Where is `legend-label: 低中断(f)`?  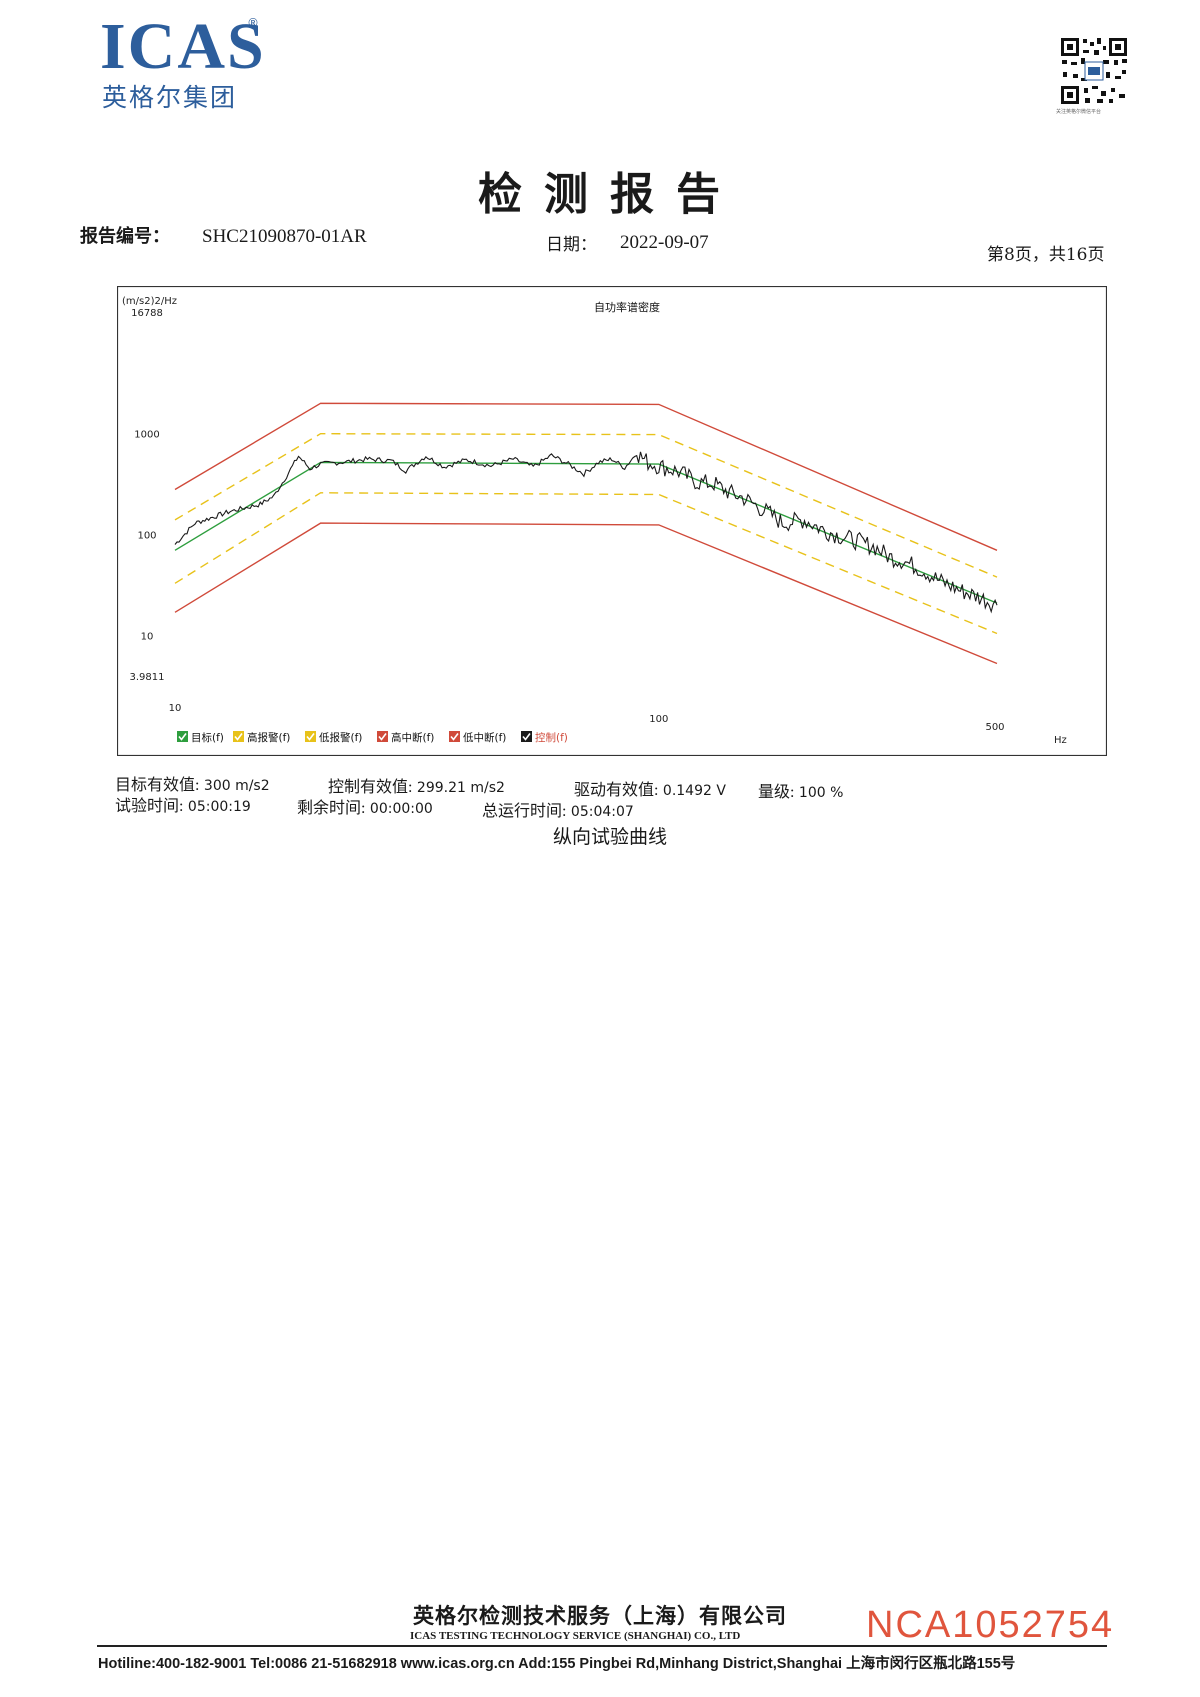 legend-label: 低中断(f) is located at coordinates (484, 737).